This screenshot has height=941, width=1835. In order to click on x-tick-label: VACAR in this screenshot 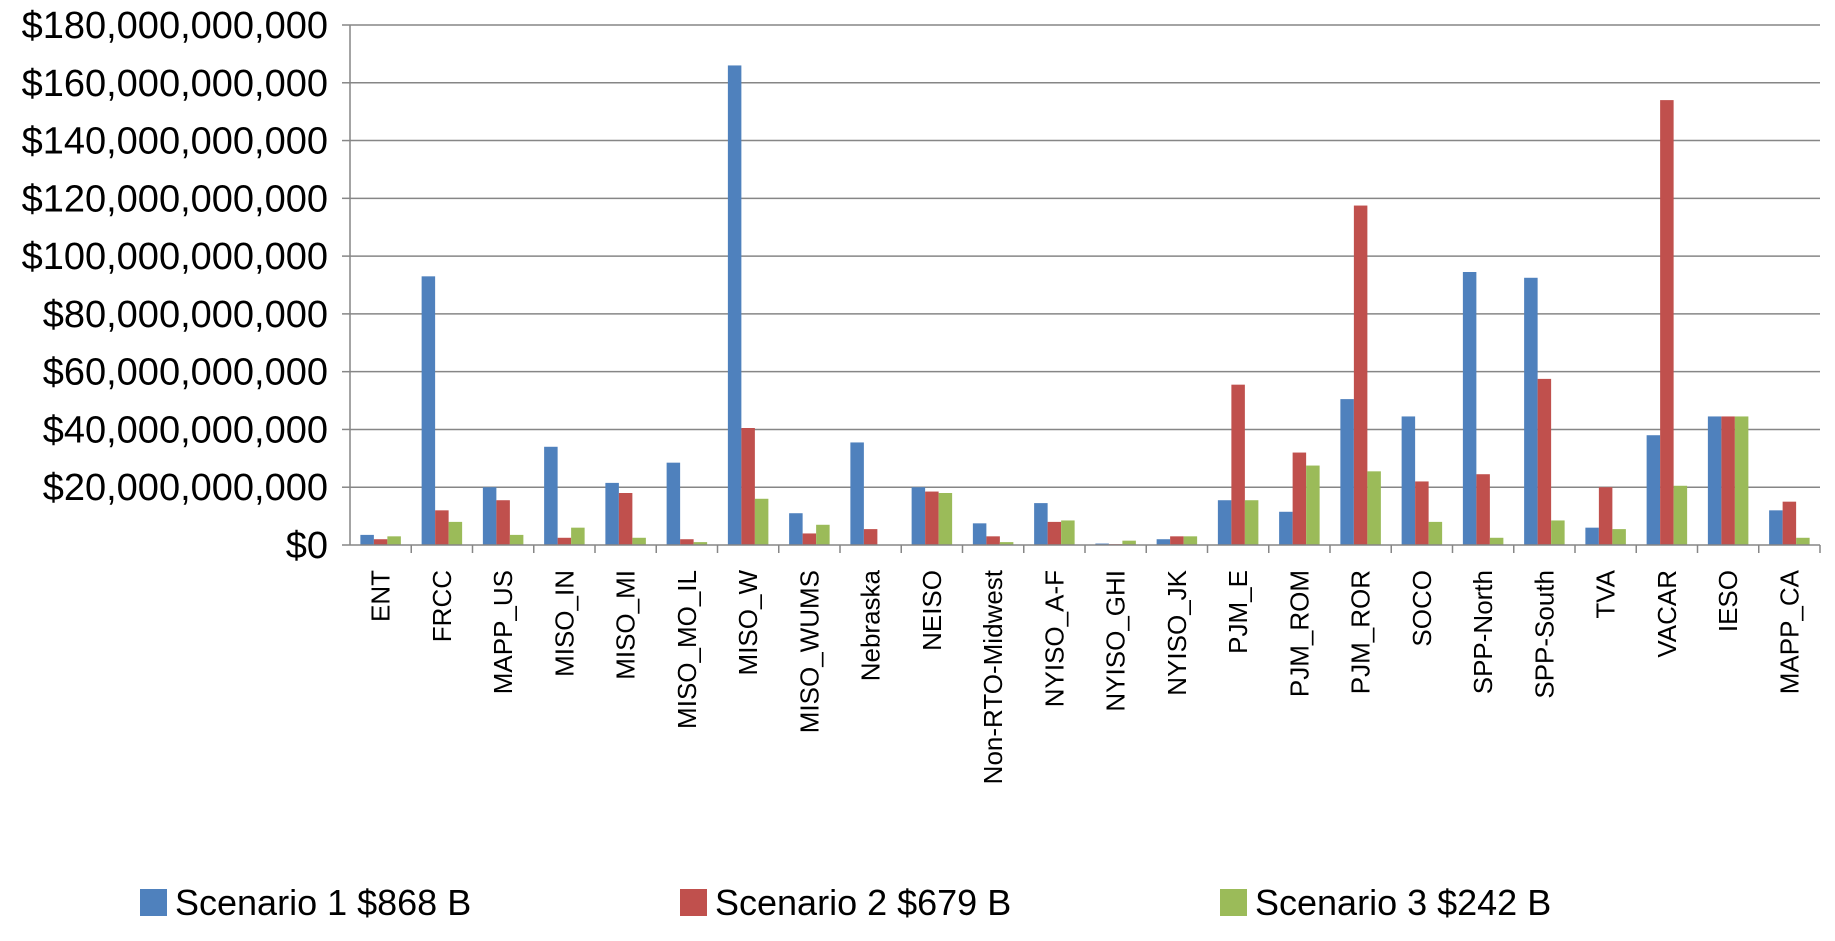, I will do `click(1667, 614)`.